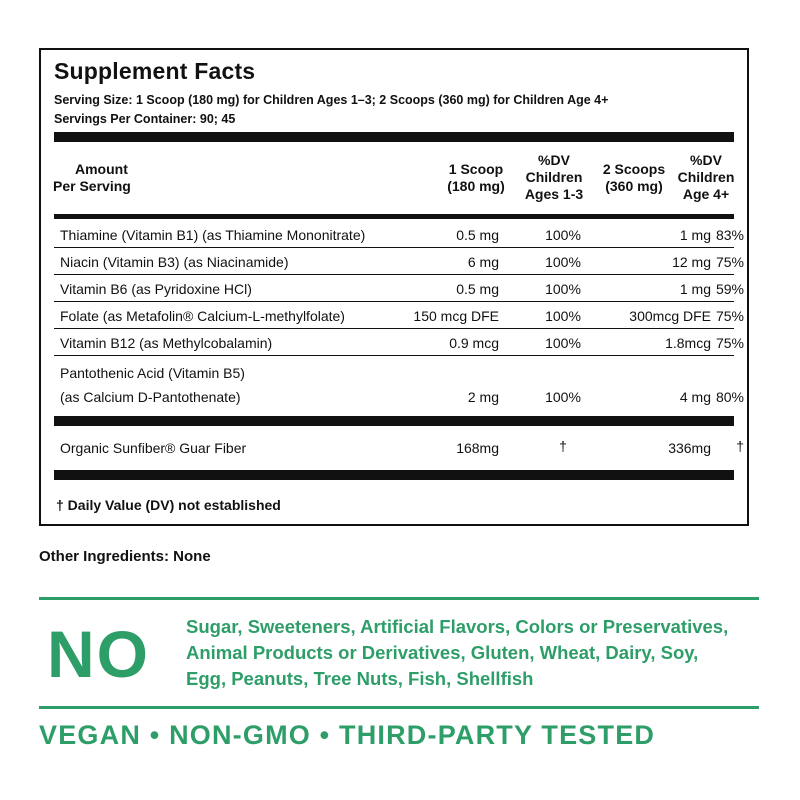  I want to click on green-divider-bottom, so click(399, 707).